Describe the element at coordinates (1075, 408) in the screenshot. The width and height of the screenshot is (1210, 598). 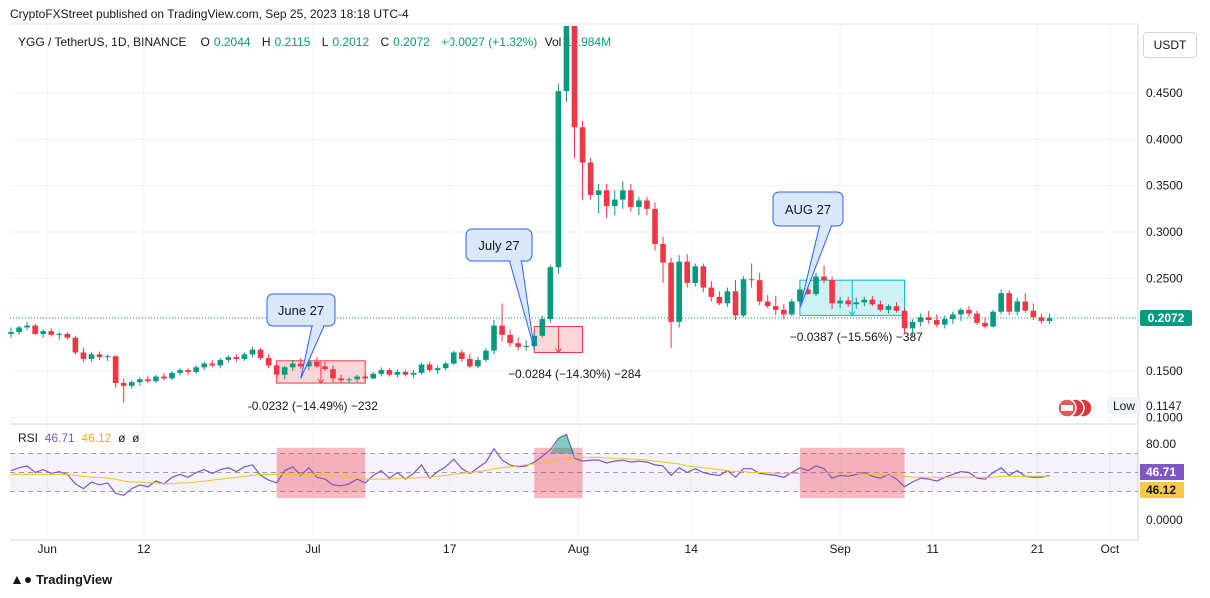
I see `currency-flags-icon` at that location.